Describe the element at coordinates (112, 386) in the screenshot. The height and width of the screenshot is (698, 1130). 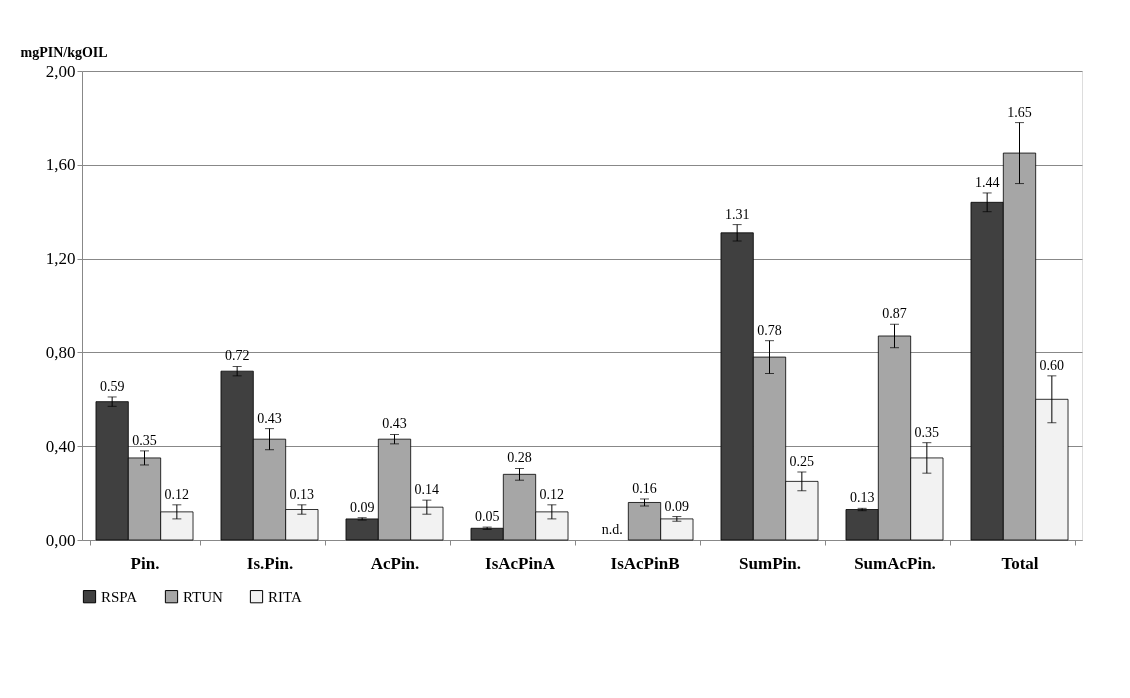
I see `data-label: 0.59` at that location.